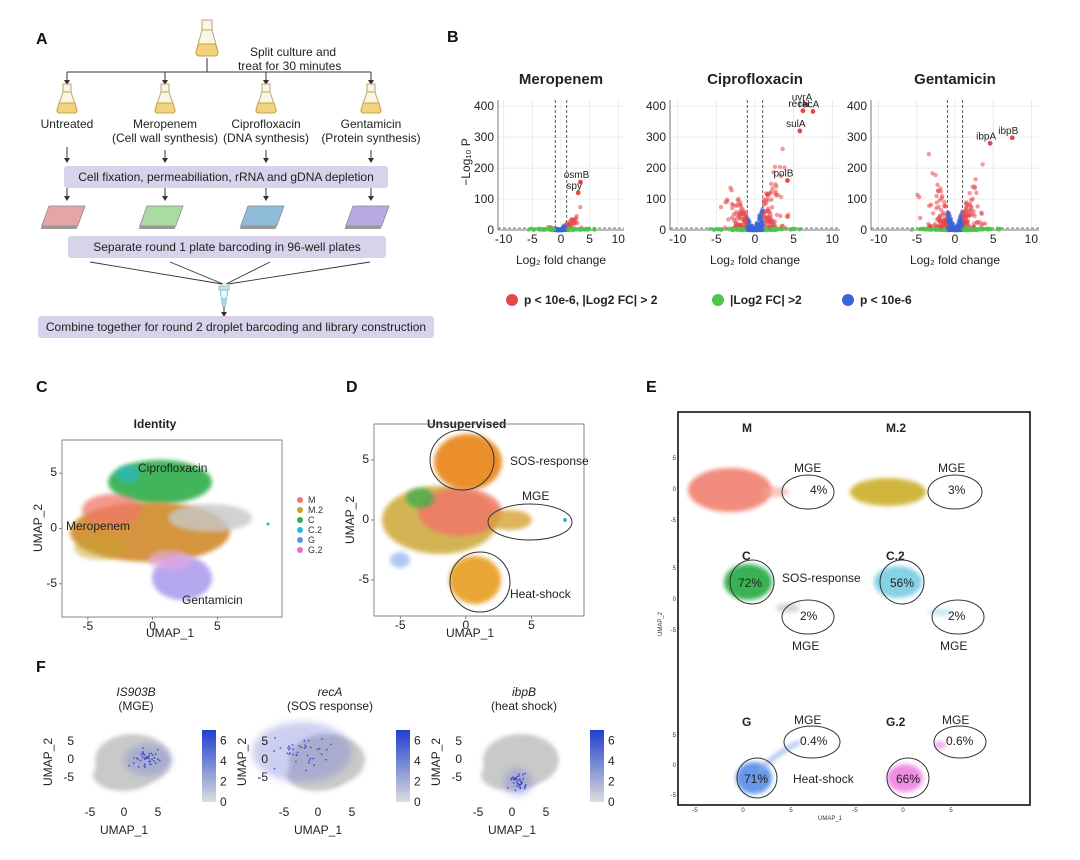 The width and height of the screenshot is (1080, 860). What do you see at coordinates (791, 811) in the screenshot?
I see `panel-e-x-tick-label: 5` at bounding box center [791, 811].